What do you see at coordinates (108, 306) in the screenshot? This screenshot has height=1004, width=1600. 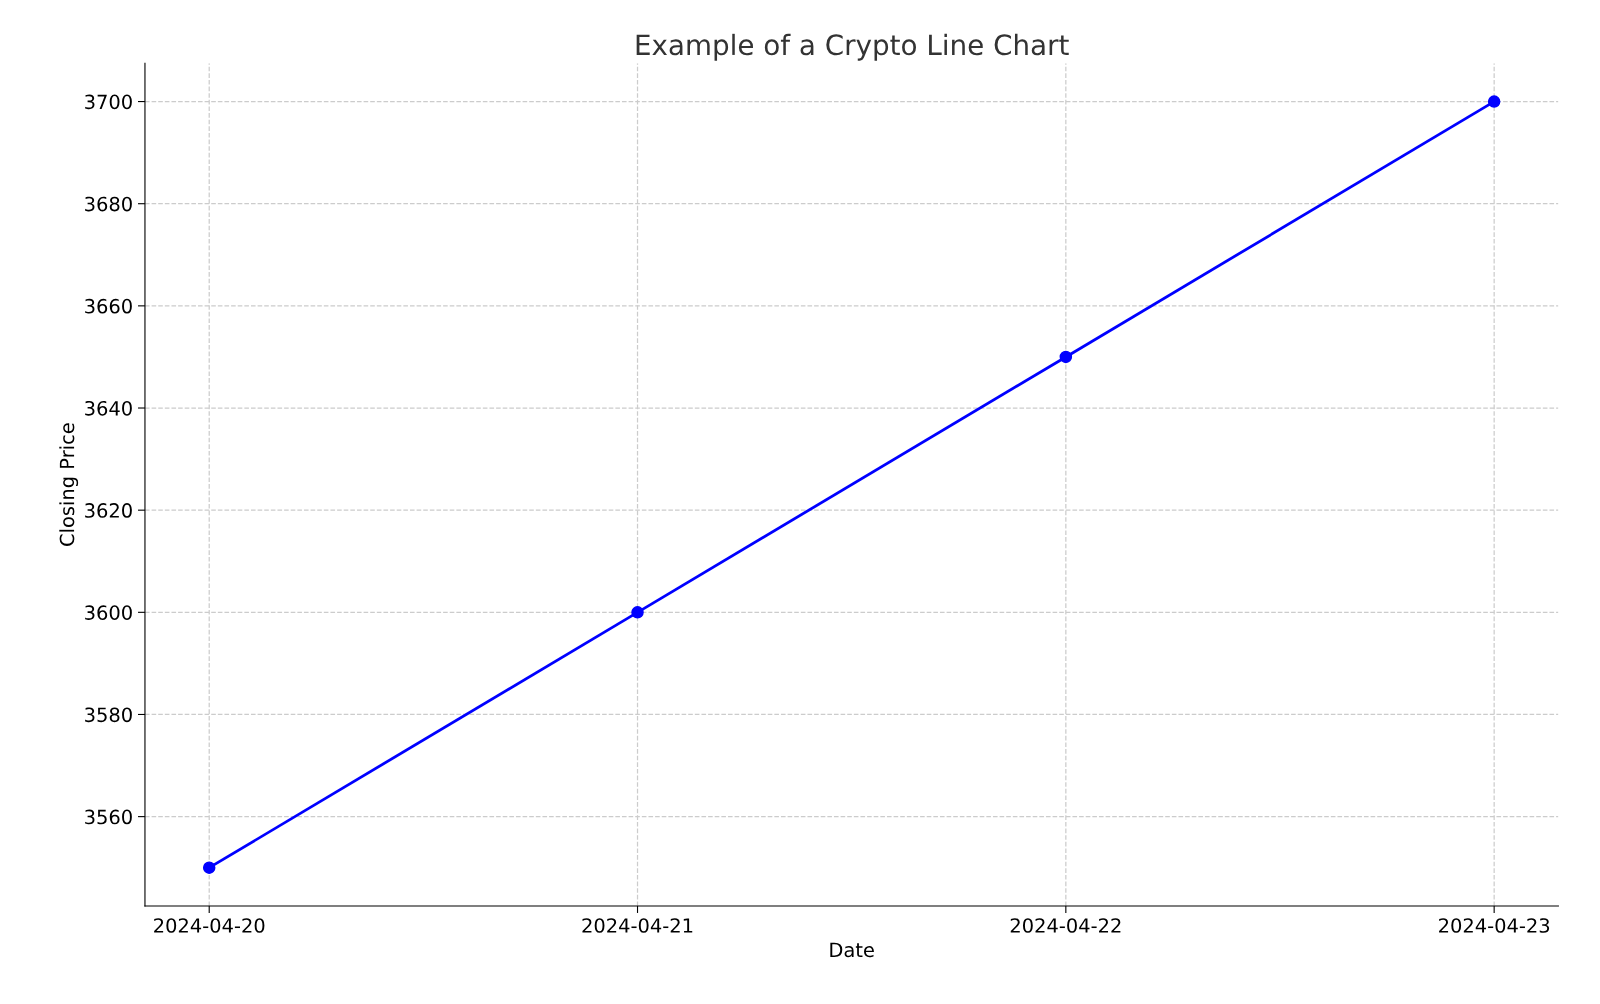 I see `y-tick-label: 3660` at bounding box center [108, 306].